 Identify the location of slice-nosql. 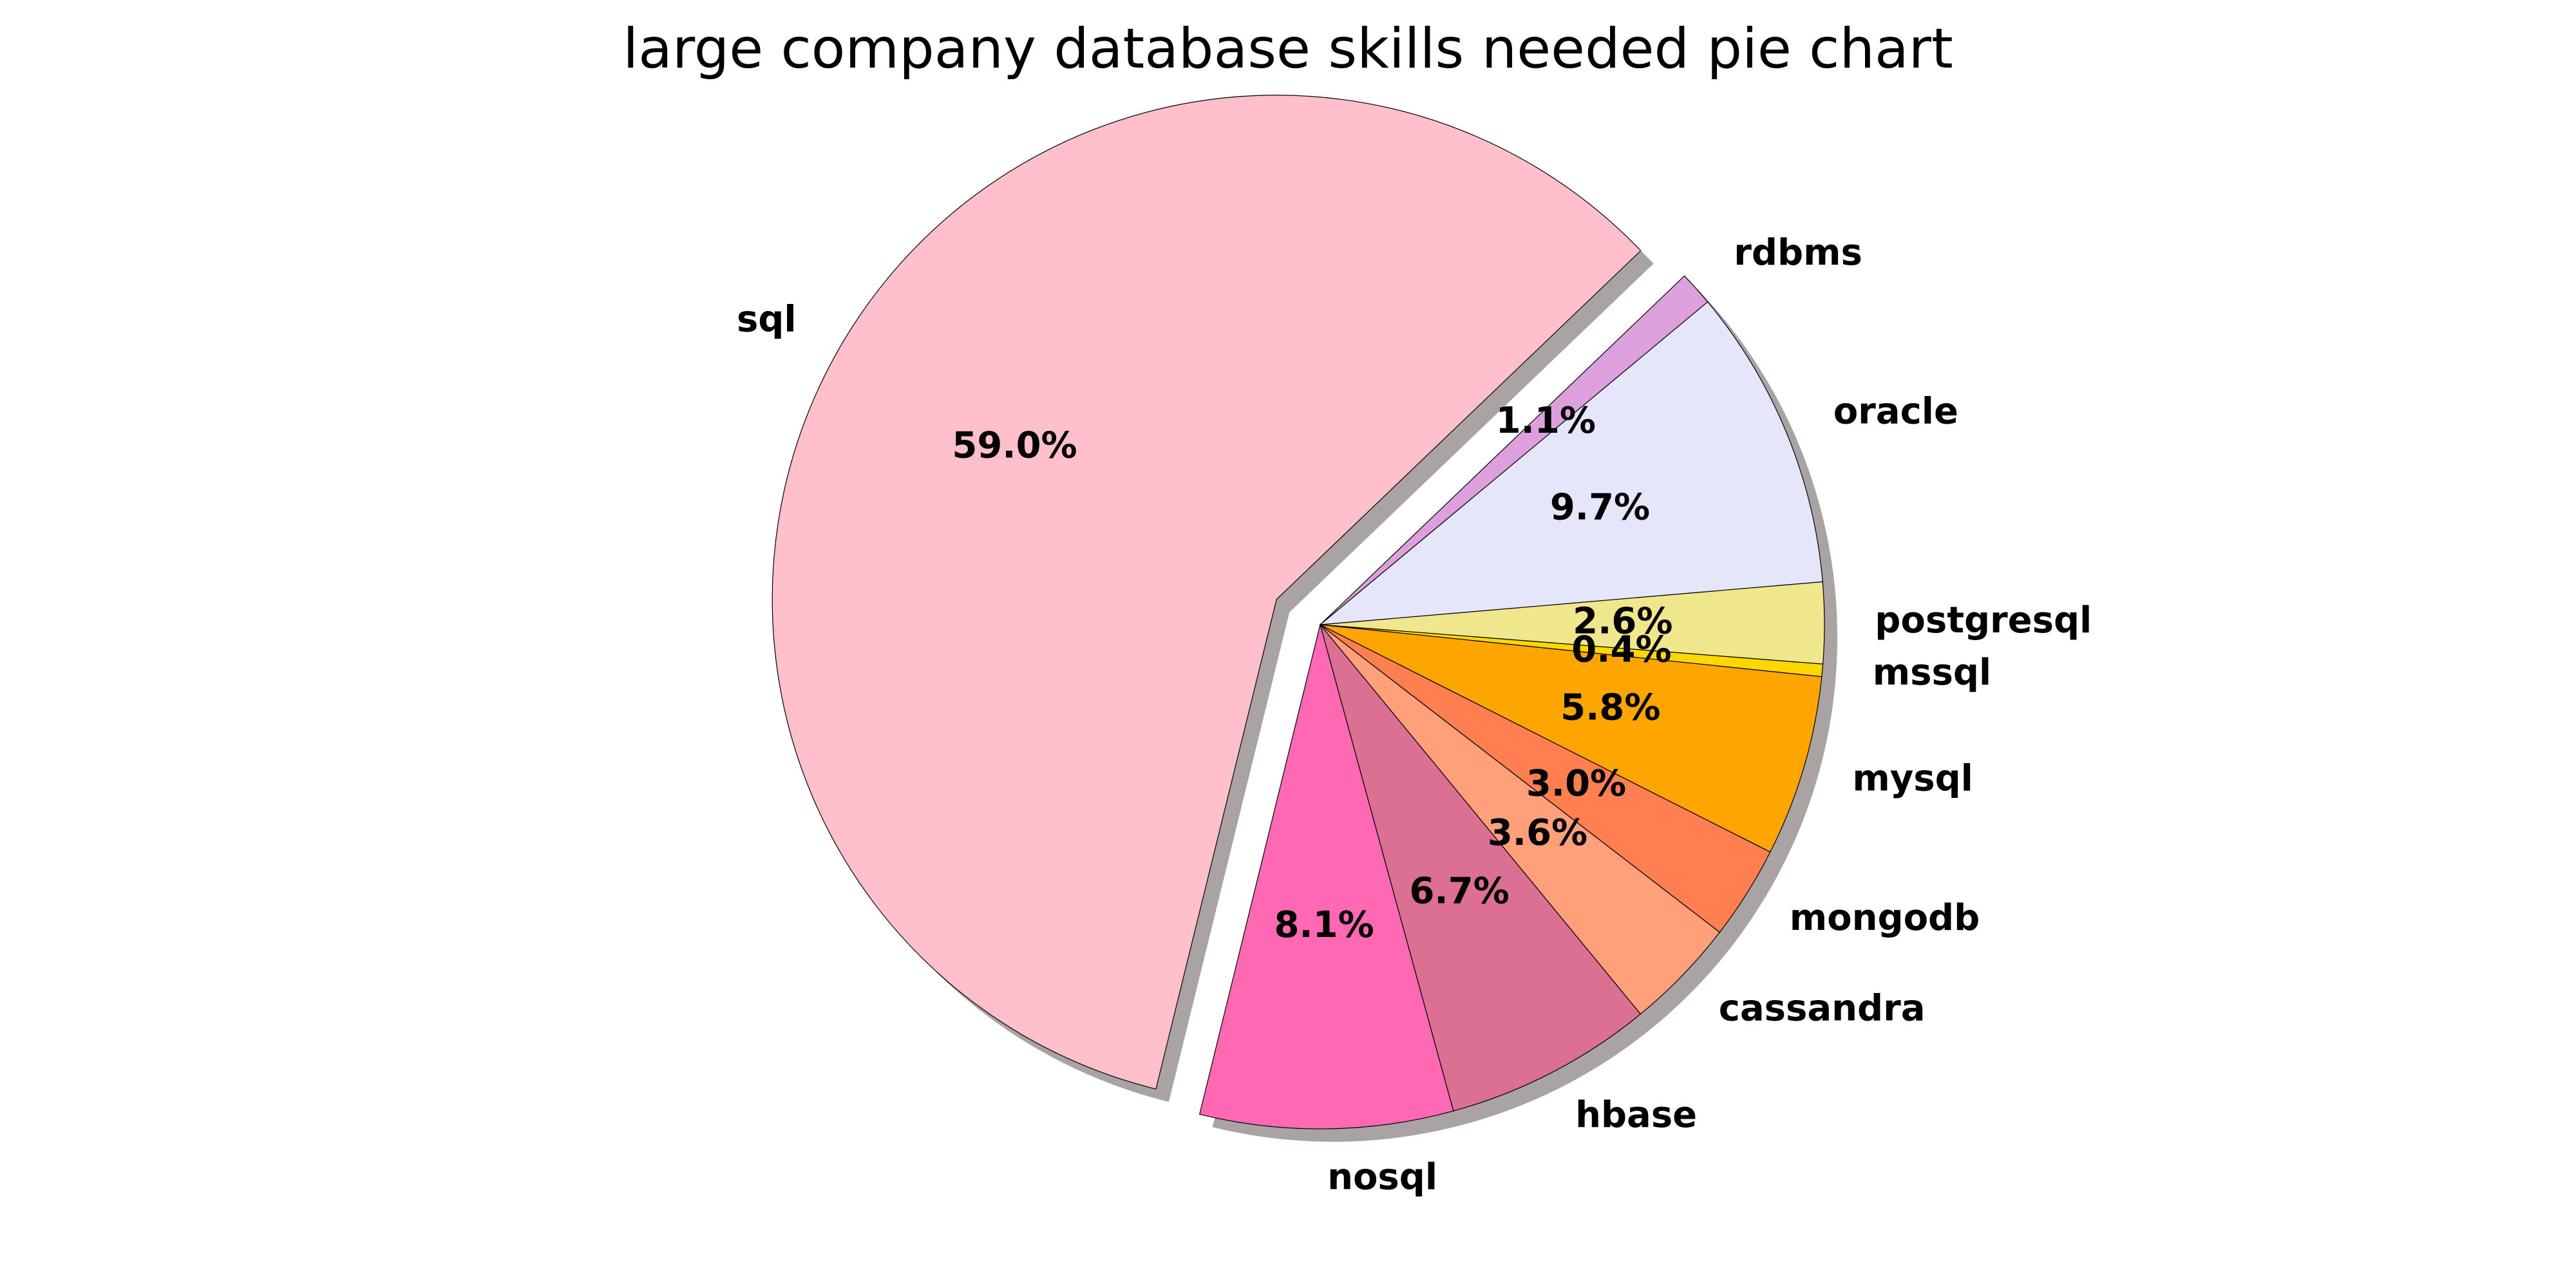
(1326, 876).